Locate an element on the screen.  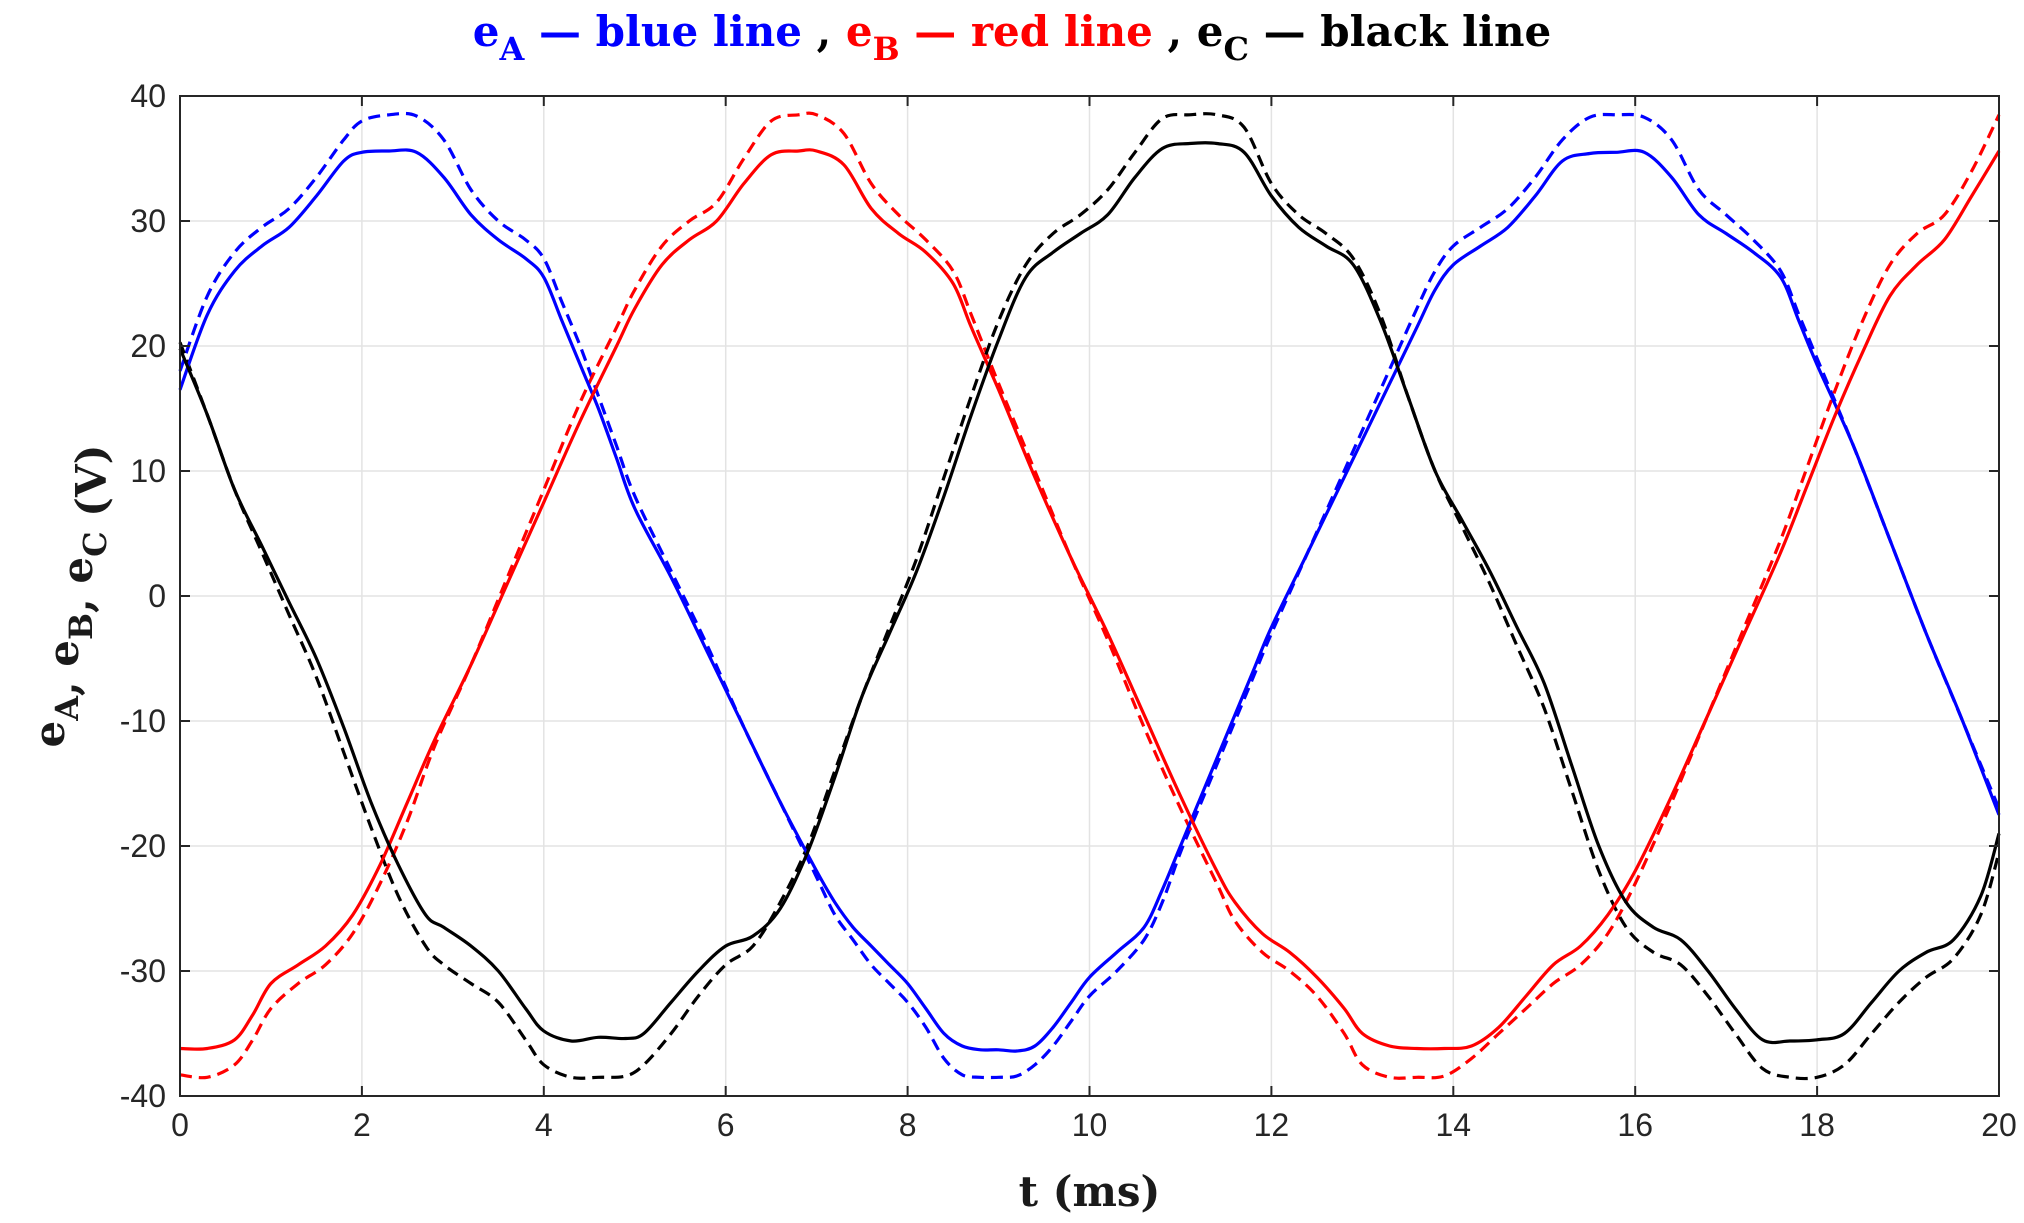
y-tick-label: 0 is located at coordinates (157, 596).